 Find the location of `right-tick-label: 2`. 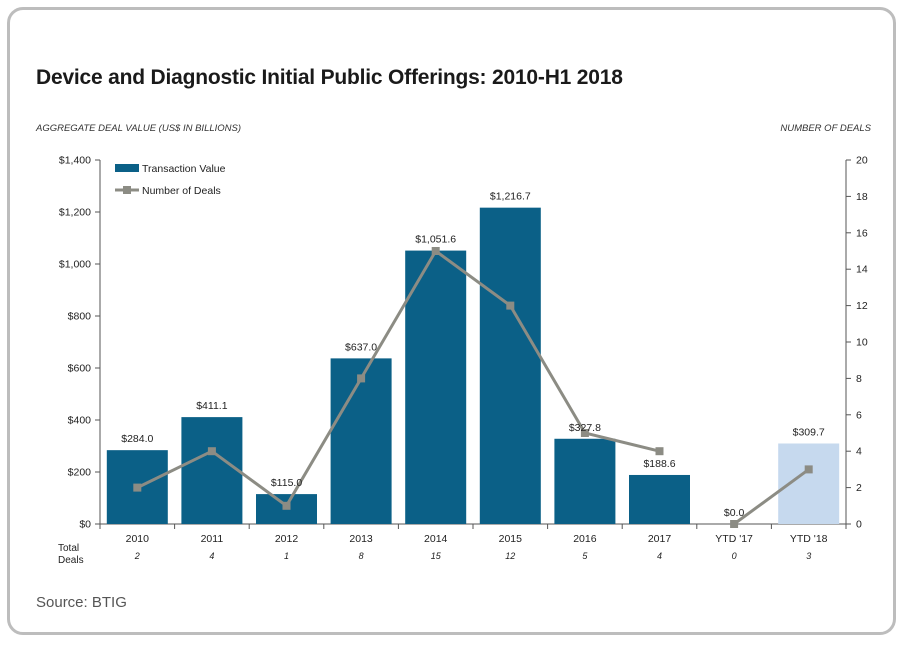

right-tick-label: 2 is located at coordinates (859, 488).